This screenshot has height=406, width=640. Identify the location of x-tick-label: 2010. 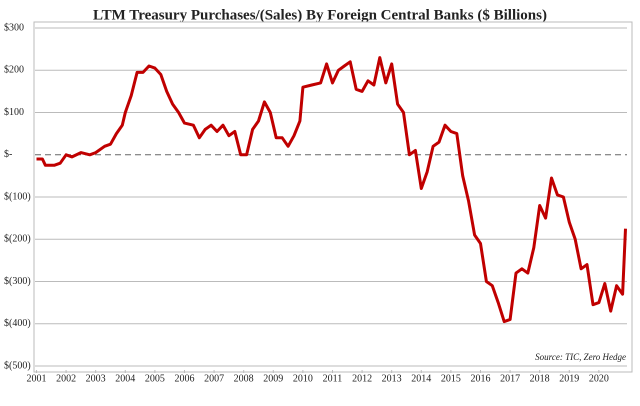
(303, 378).